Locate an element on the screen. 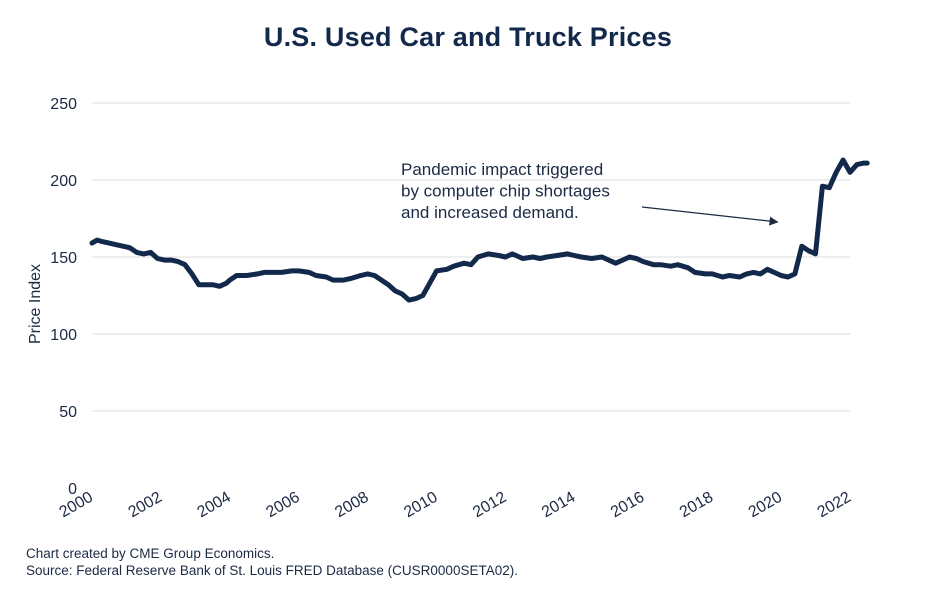 This screenshot has width=936, height=598. x-tick-label: 2022 is located at coordinates (834, 505).